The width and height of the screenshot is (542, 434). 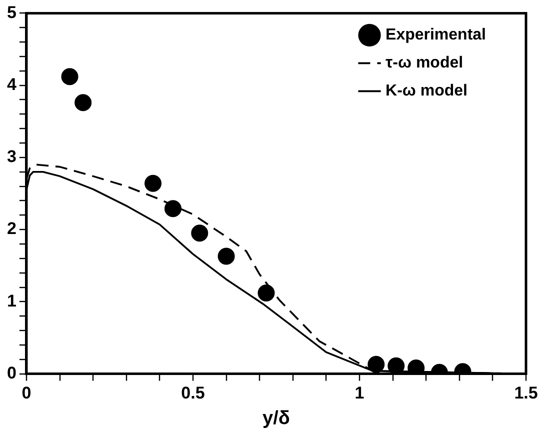 I want to click on x-tick-label: 1.5, so click(x=526, y=393).